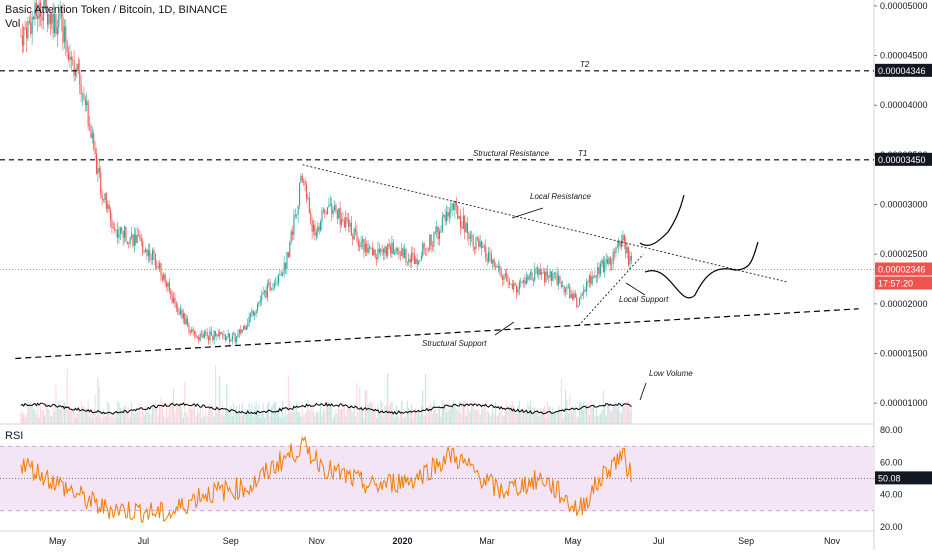  Describe the element at coordinates (904, 304) in the screenshot. I see `price-tick-label: 0.00002000` at that location.